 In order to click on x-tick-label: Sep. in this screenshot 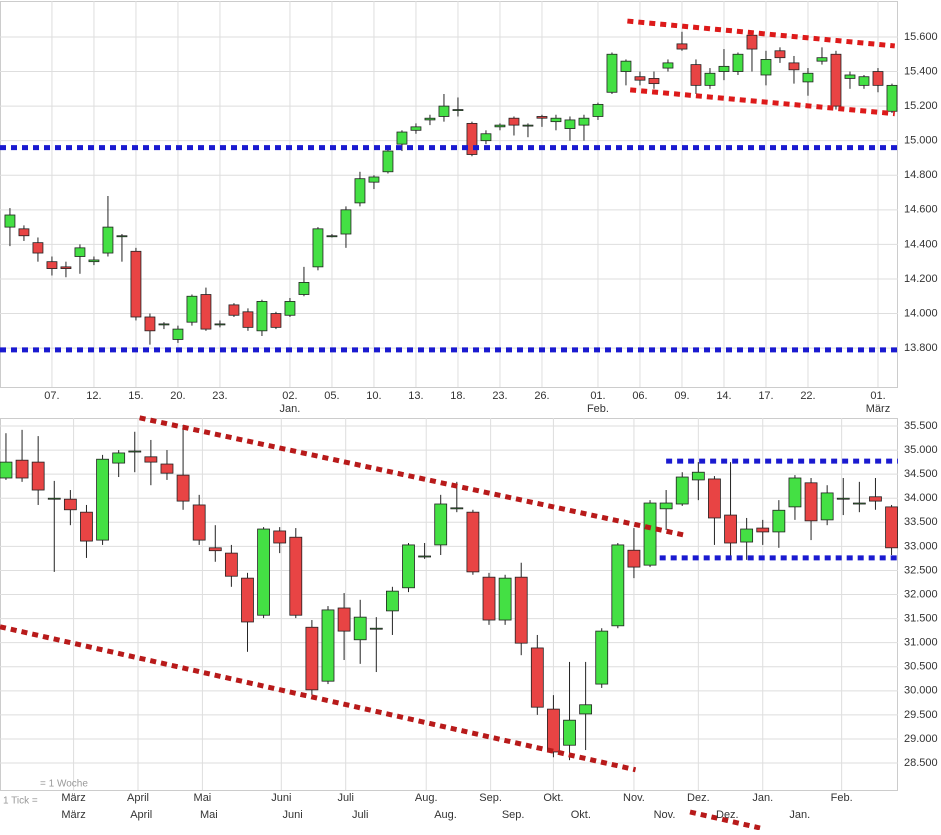, I will do `click(490, 798)`.